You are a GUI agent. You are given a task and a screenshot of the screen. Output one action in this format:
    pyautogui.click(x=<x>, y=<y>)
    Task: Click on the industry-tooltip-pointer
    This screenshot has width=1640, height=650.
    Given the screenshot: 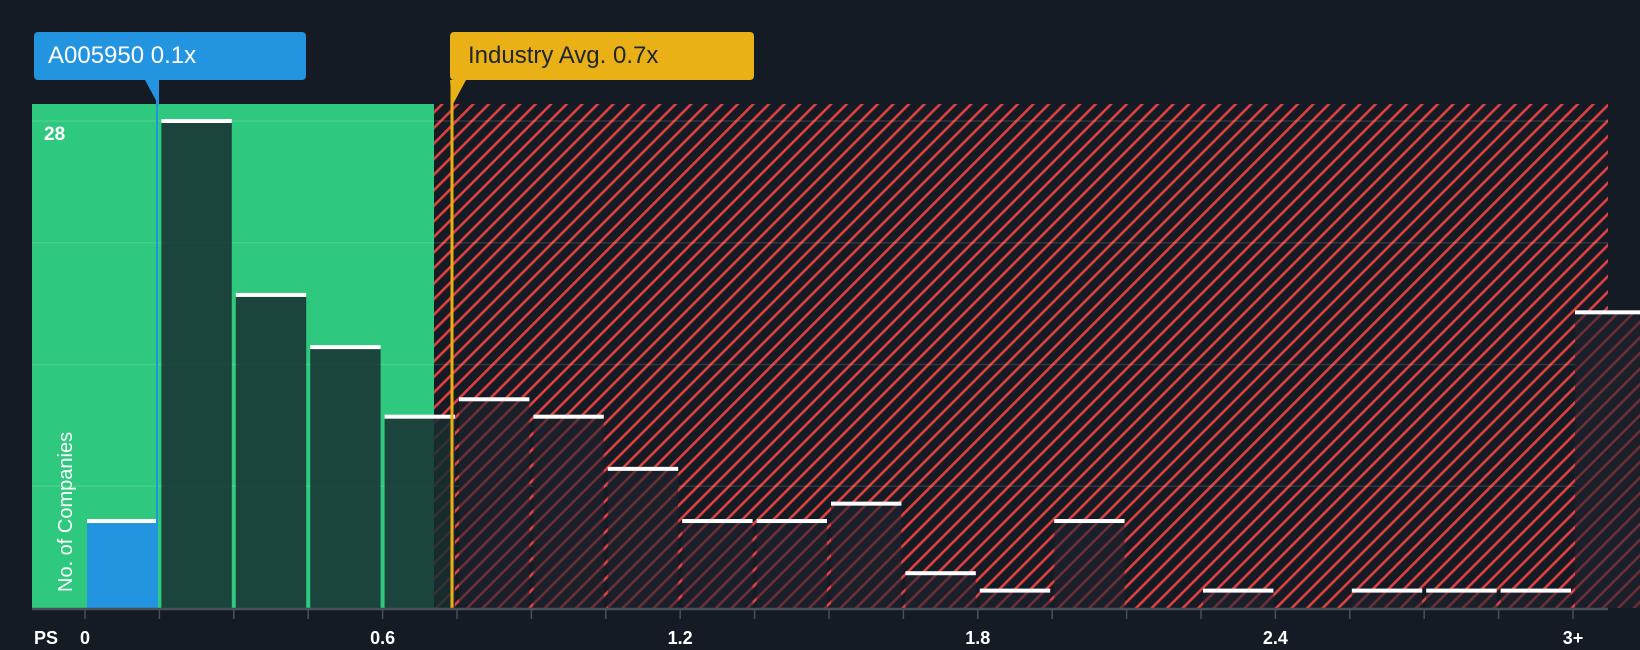 What is the action you would take?
    pyautogui.click(x=458, y=93)
    